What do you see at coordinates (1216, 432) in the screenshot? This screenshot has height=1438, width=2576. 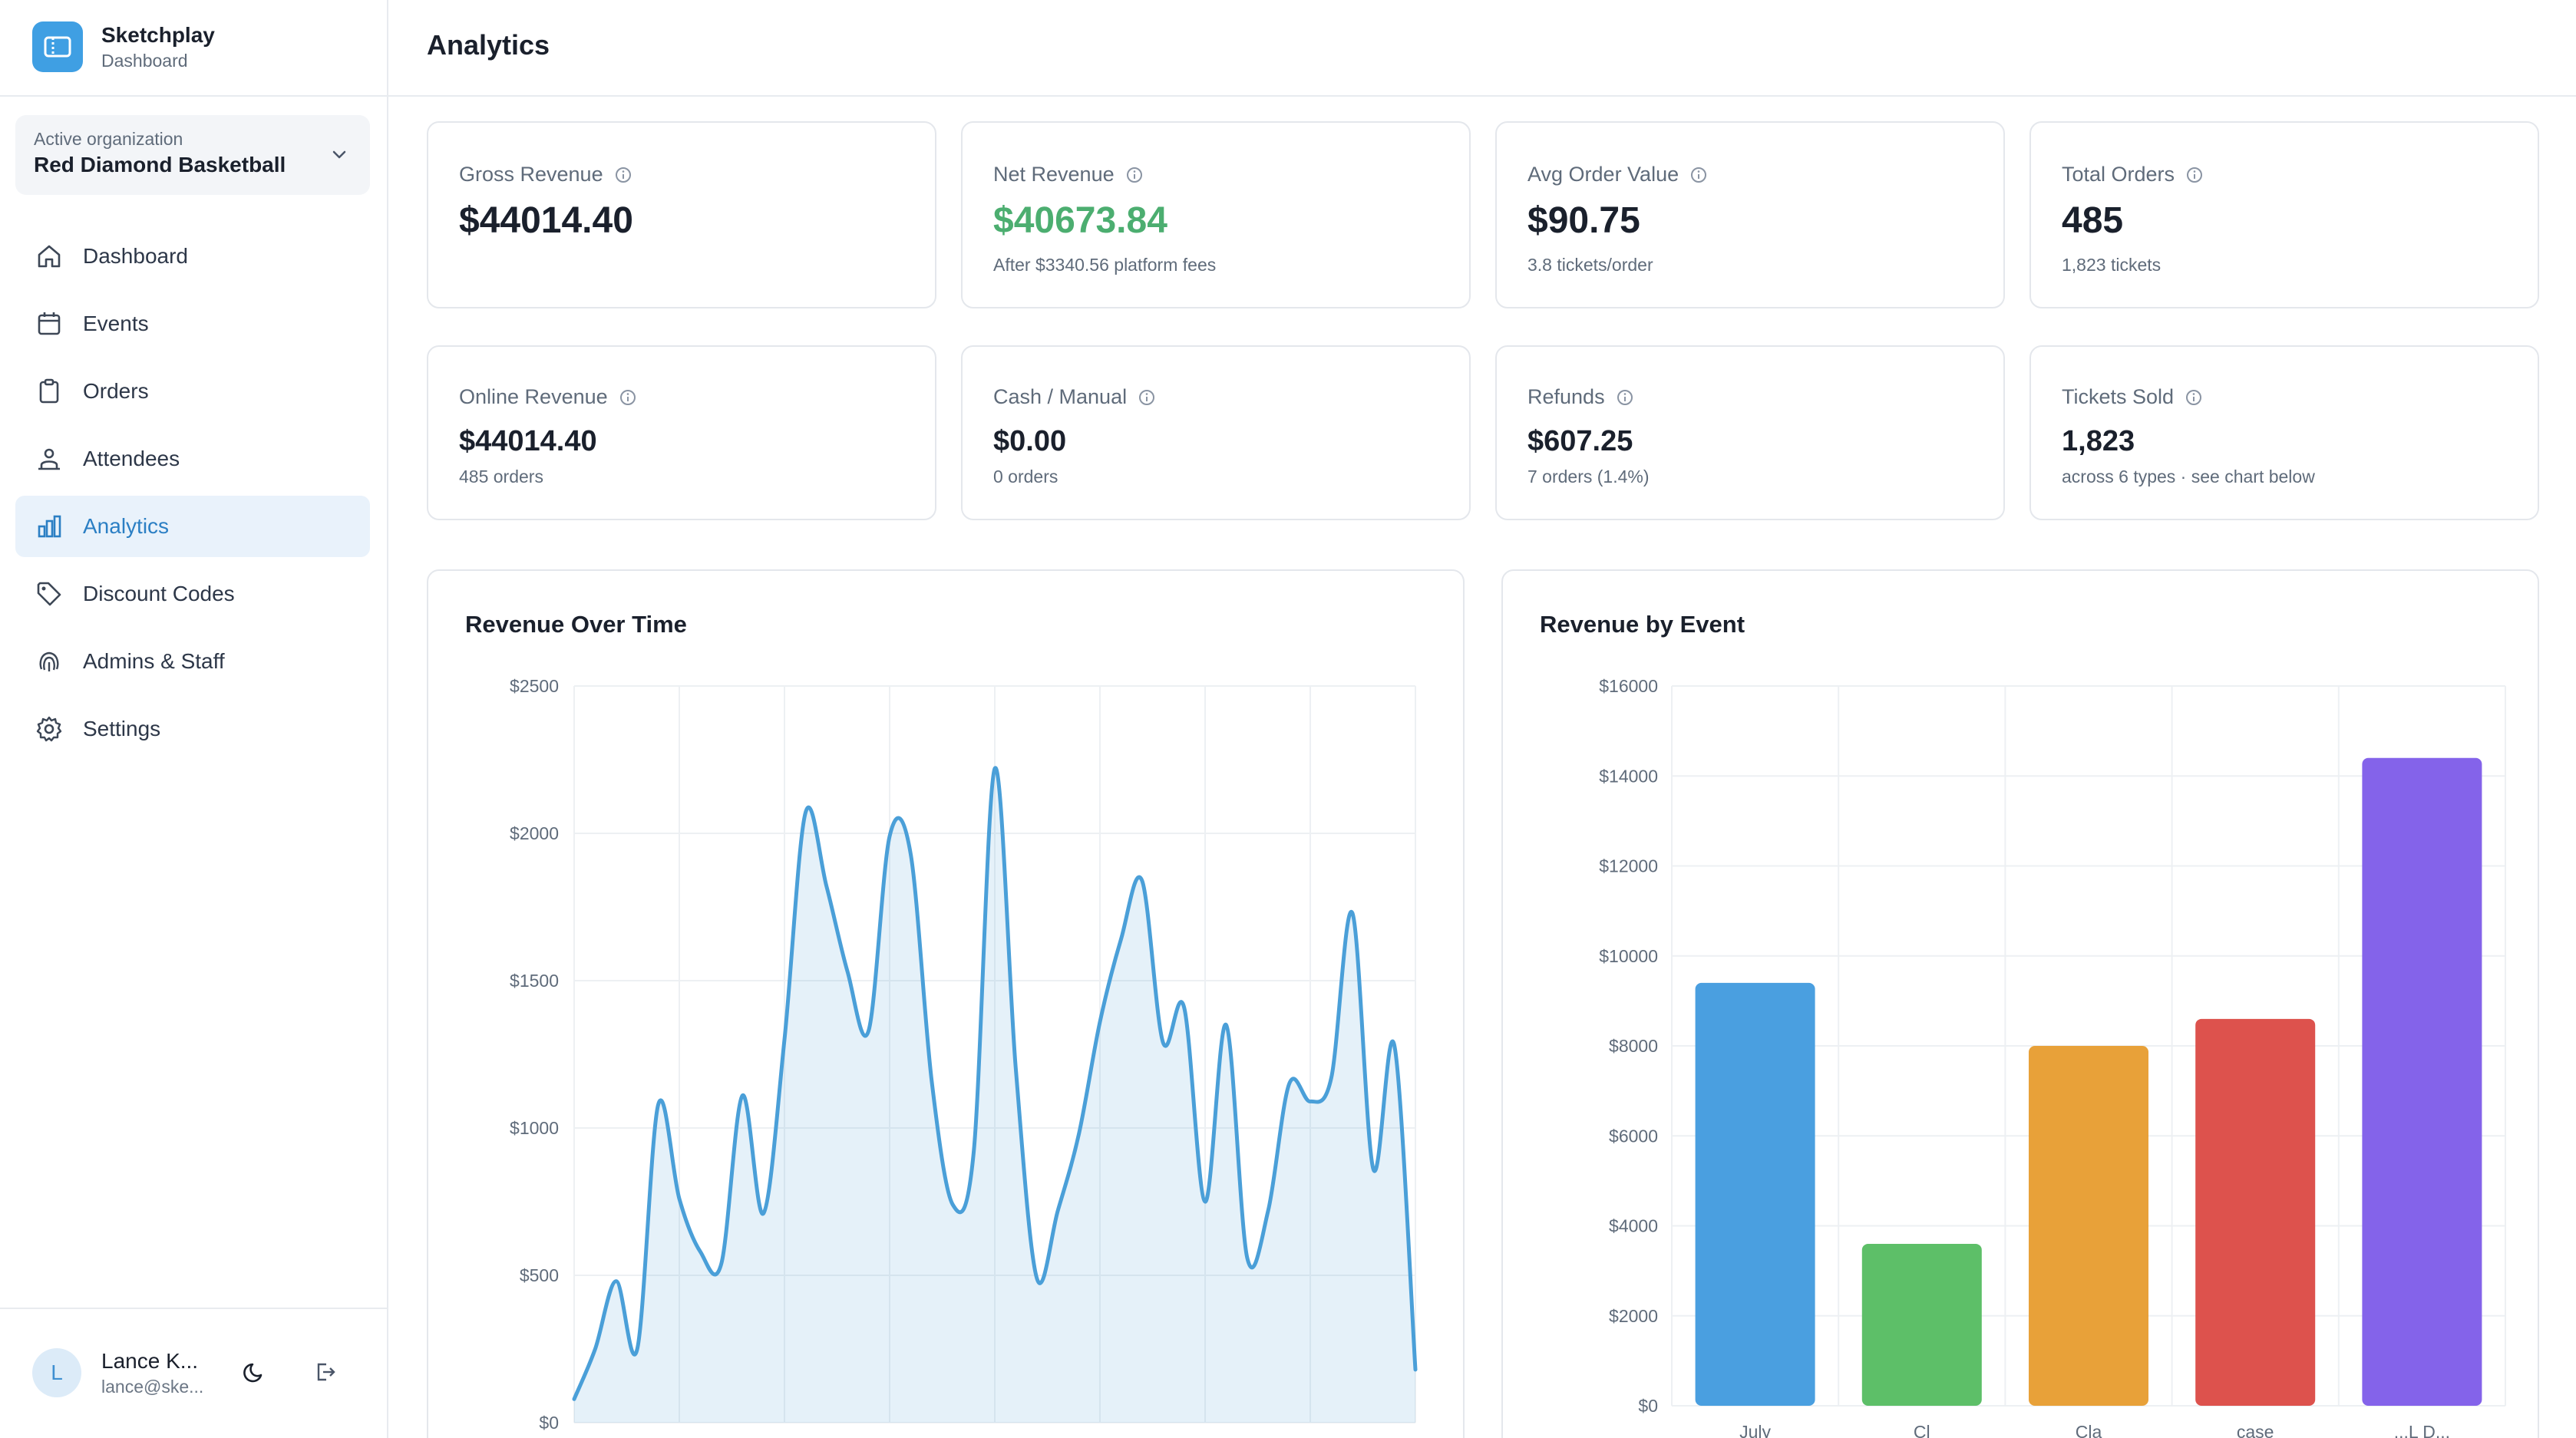 I see `stat-card-cash-manual: Cash / Manual $0.00 0 orders` at bounding box center [1216, 432].